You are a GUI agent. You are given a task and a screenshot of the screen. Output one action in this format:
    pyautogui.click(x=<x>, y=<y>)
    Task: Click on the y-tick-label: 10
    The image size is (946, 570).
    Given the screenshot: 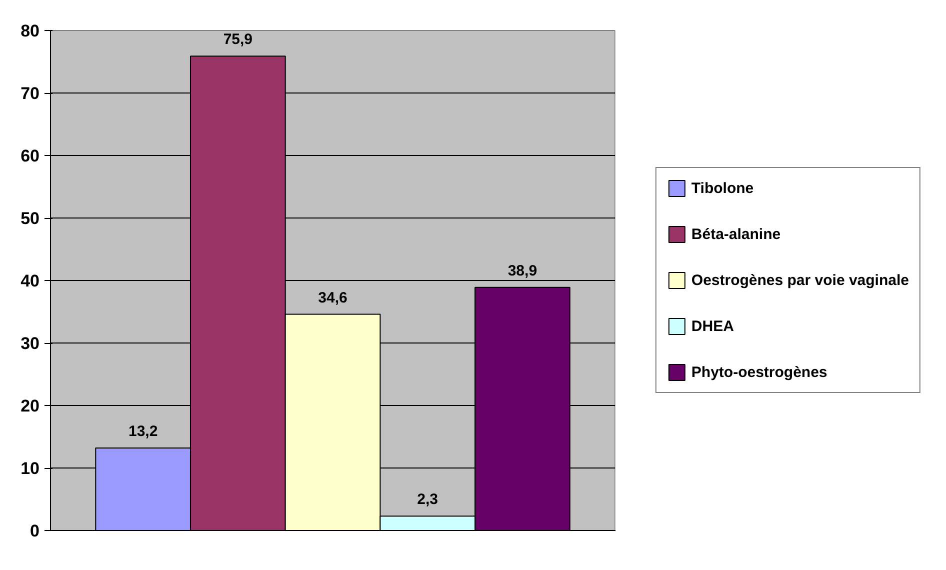 What is the action you would take?
    pyautogui.click(x=30, y=468)
    